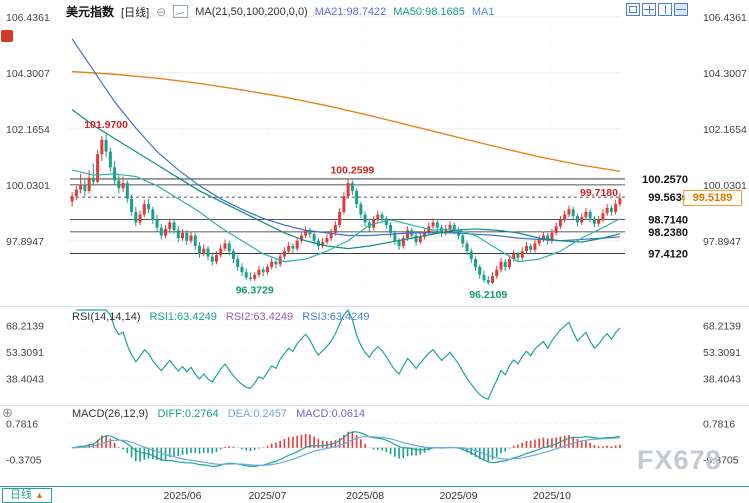 The image size is (749, 503). I want to click on y-axis-label: 38.4043, so click(25, 379).